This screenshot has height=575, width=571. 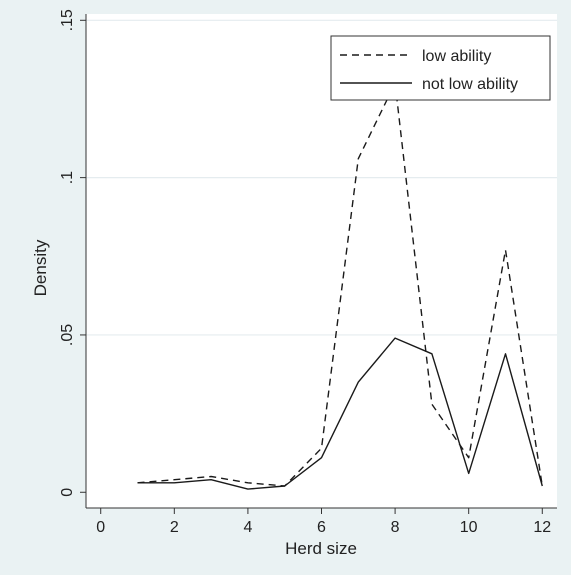 What do you see at coordinates (469, 527) in the screenshot?
I see `x-tick-label: 10` at bounding box center [469, 527].